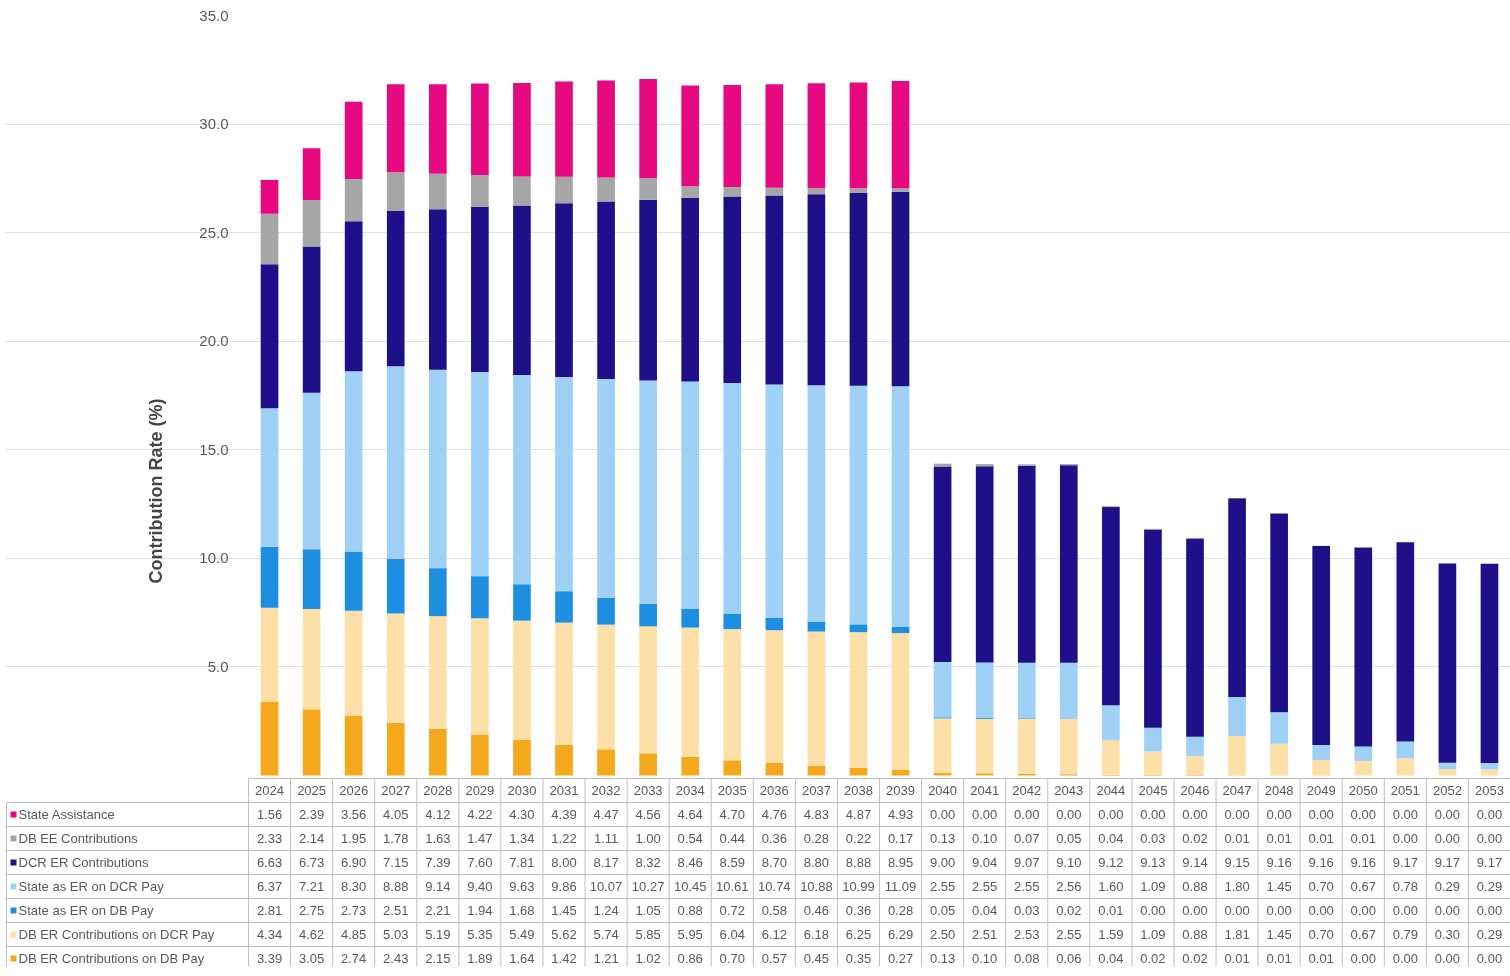 The width and height of the screenshot is (1510, 976). What do you see at coordinates (1321, 886) in the screenshot?
I see `data-label: 0.70` at bounding box center [1321, 886].